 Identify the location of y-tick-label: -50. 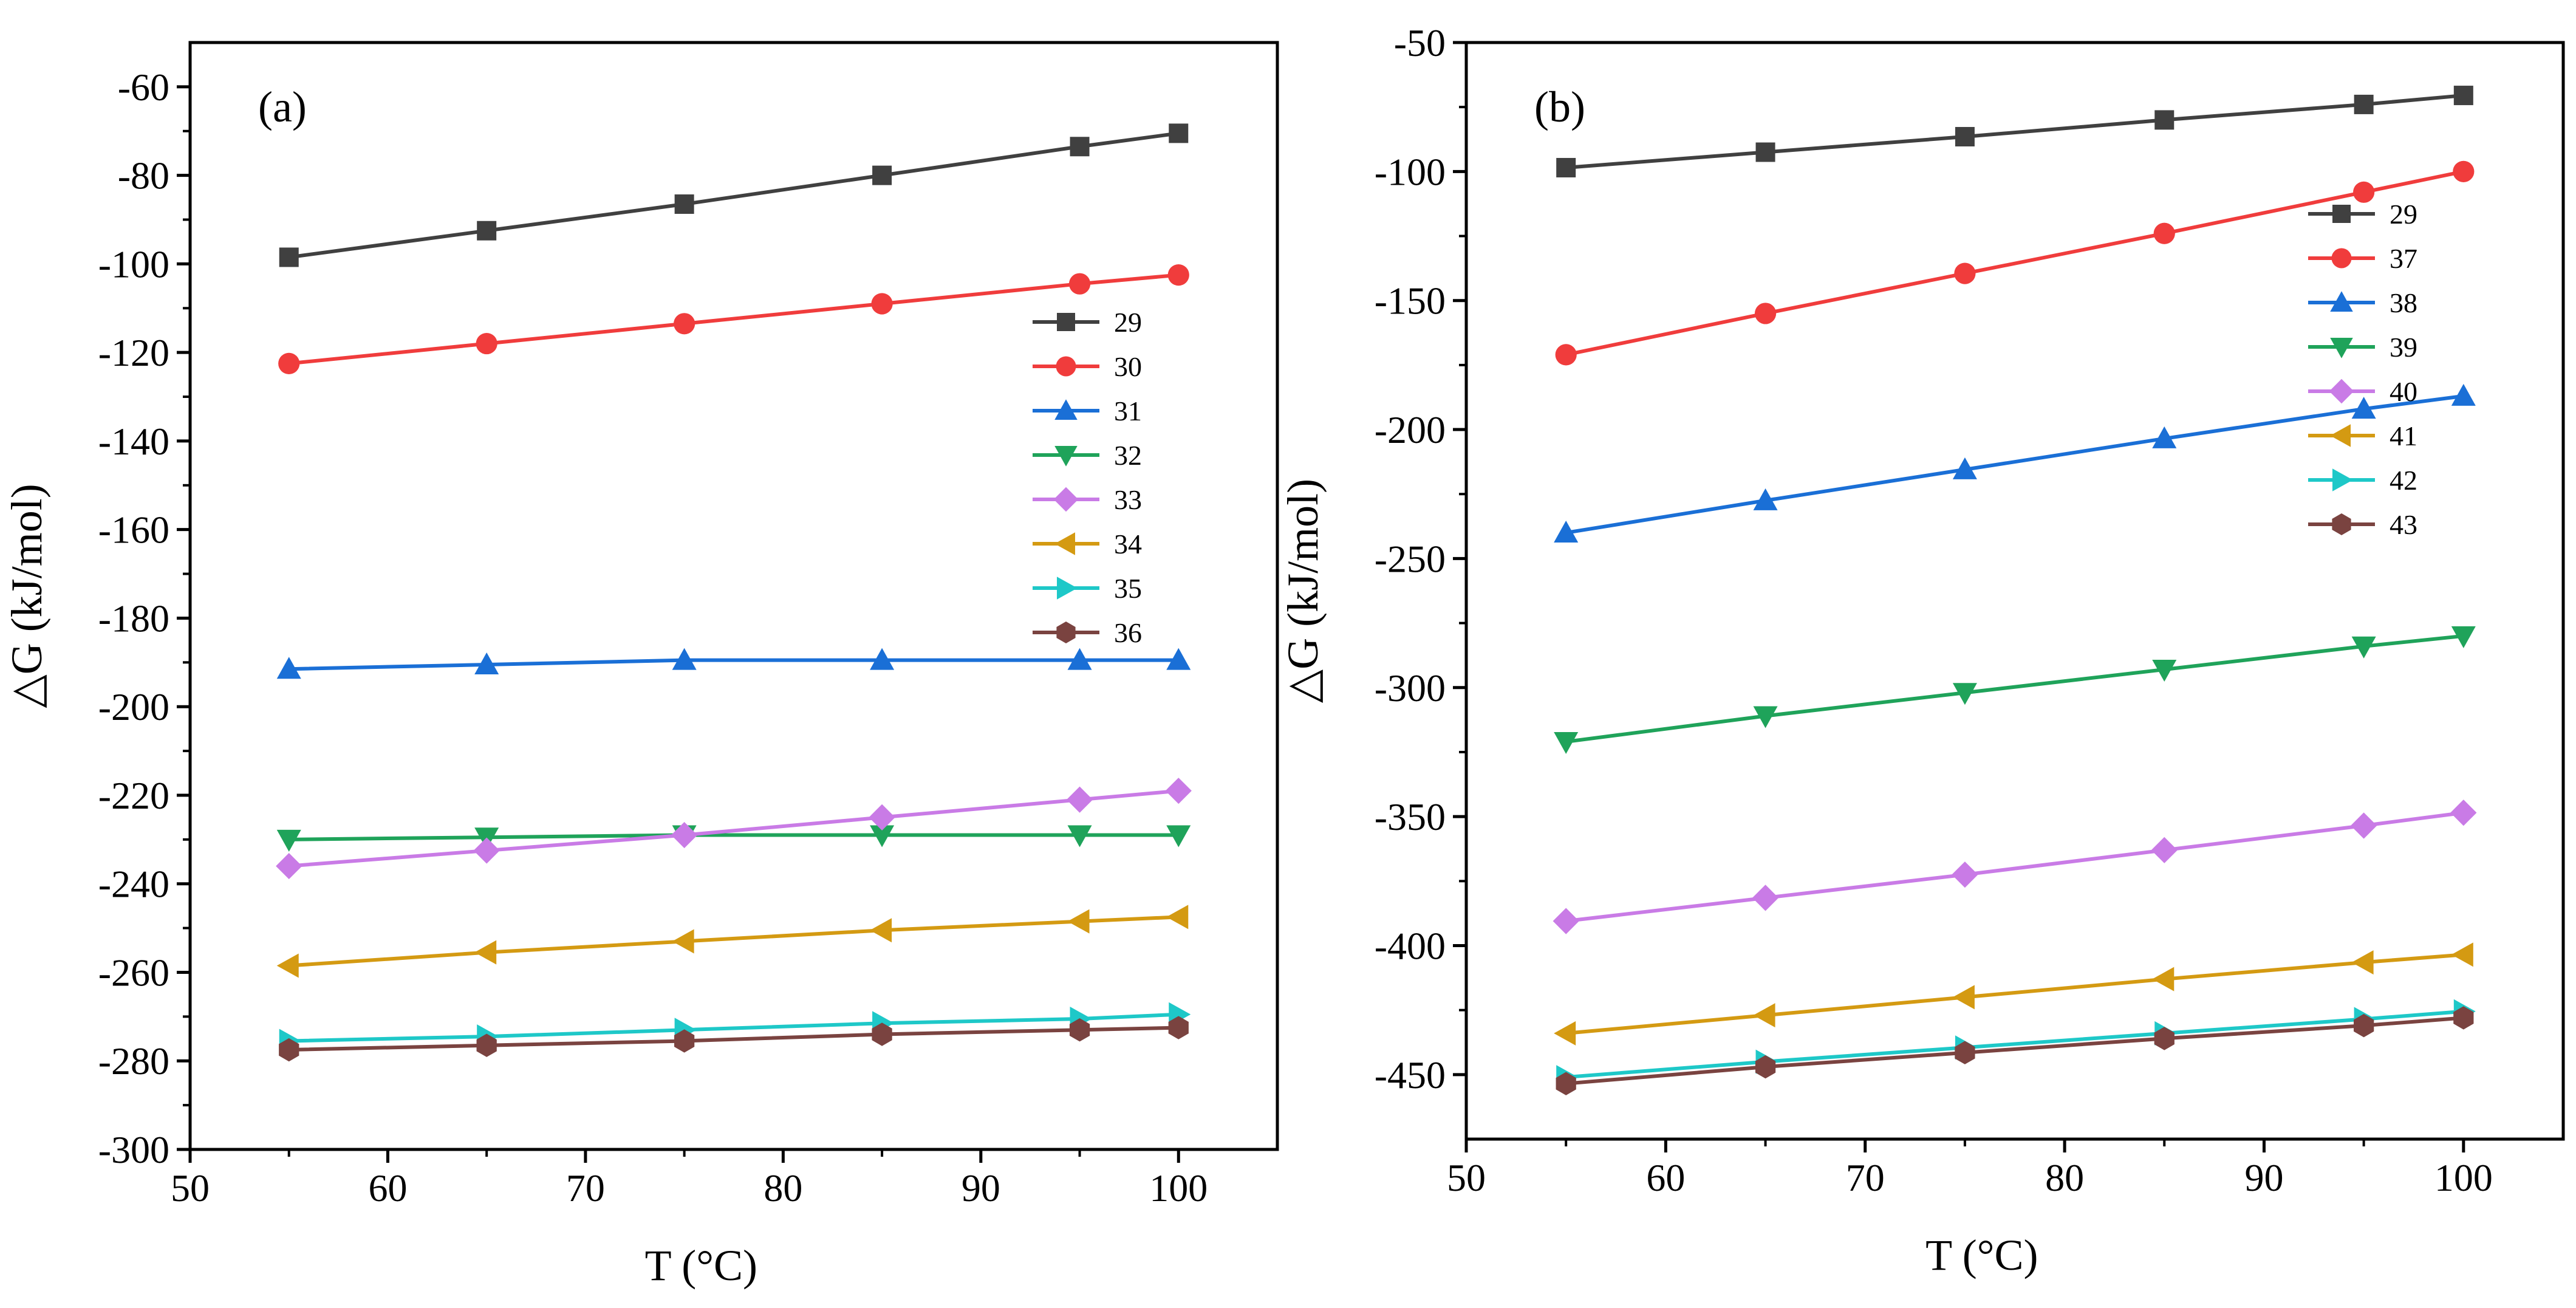
(1420, 42).